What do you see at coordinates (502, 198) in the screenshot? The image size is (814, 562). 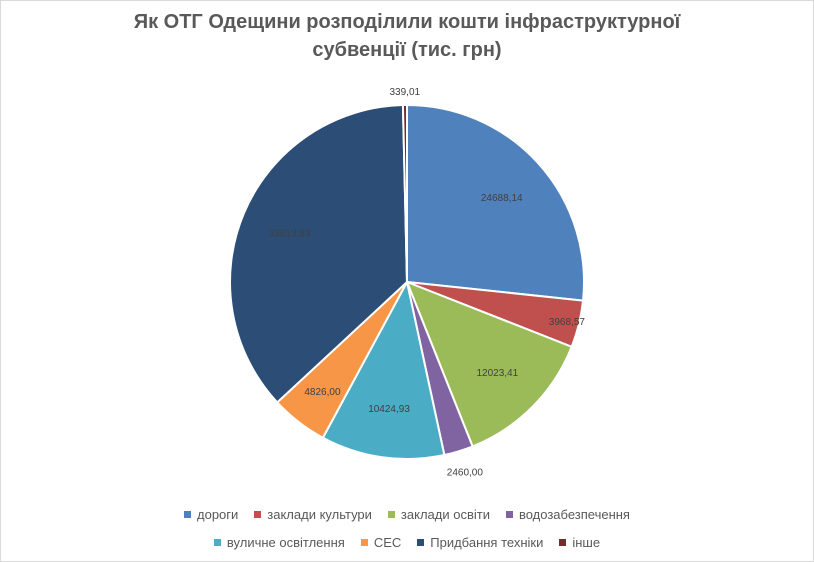 I see `data-label-1: 24688,14` at bounding box center [502, 198].